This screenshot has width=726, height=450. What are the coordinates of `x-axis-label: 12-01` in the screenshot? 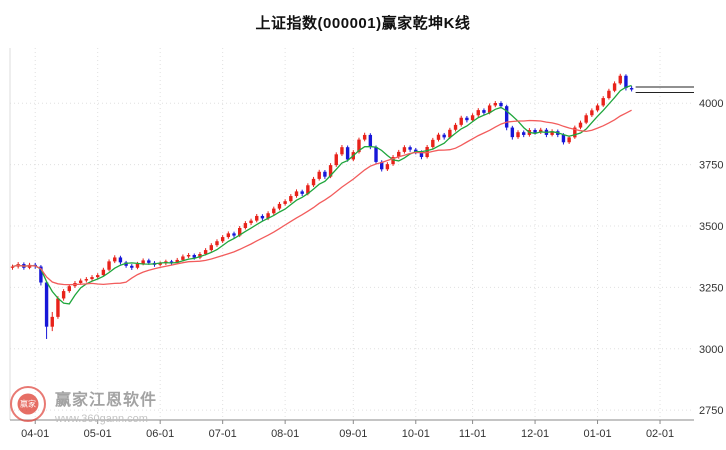 It's located at (535, 434).